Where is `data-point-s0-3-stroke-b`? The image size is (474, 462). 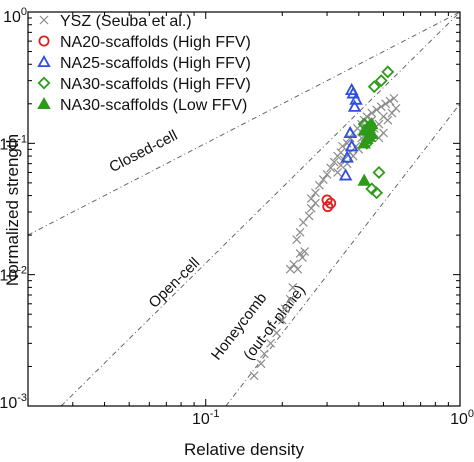 data-point-s0-3-stroke-b is located at coordinates (271, 343).